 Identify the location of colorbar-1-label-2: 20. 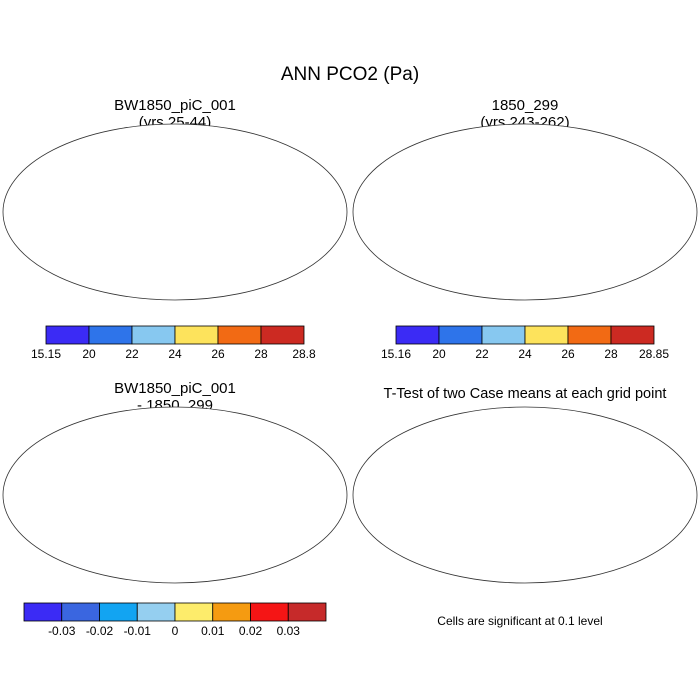
(89, 354).